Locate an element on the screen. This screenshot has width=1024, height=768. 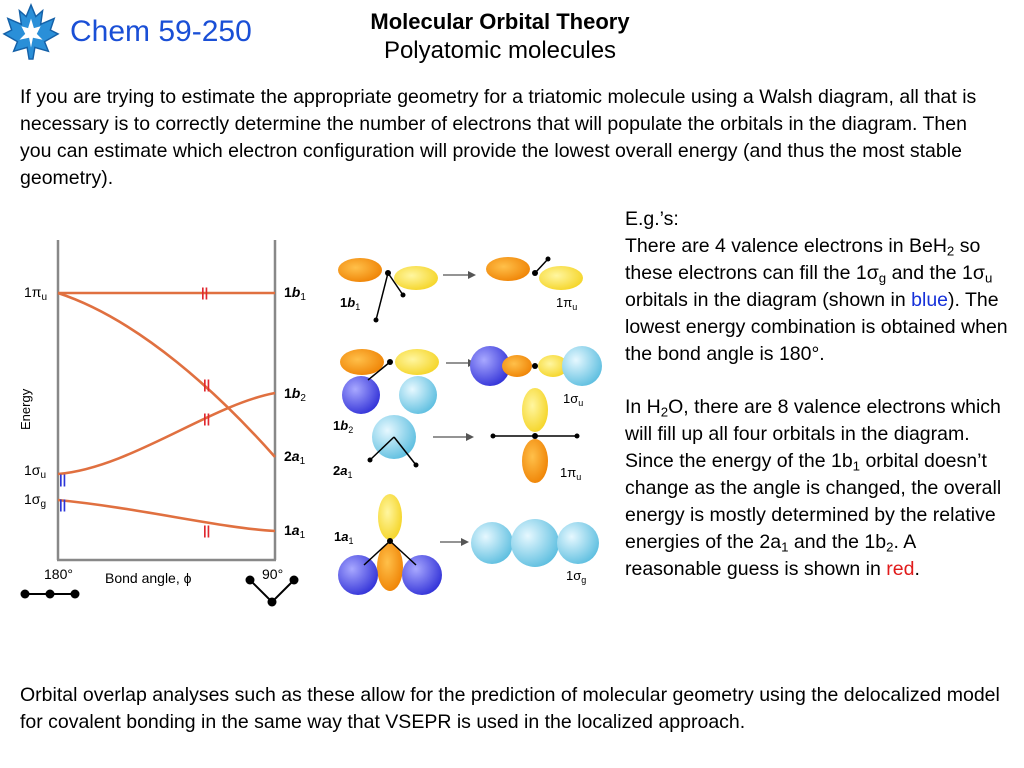
label-1a1: 1a1 is located at coordinates (295, 531).